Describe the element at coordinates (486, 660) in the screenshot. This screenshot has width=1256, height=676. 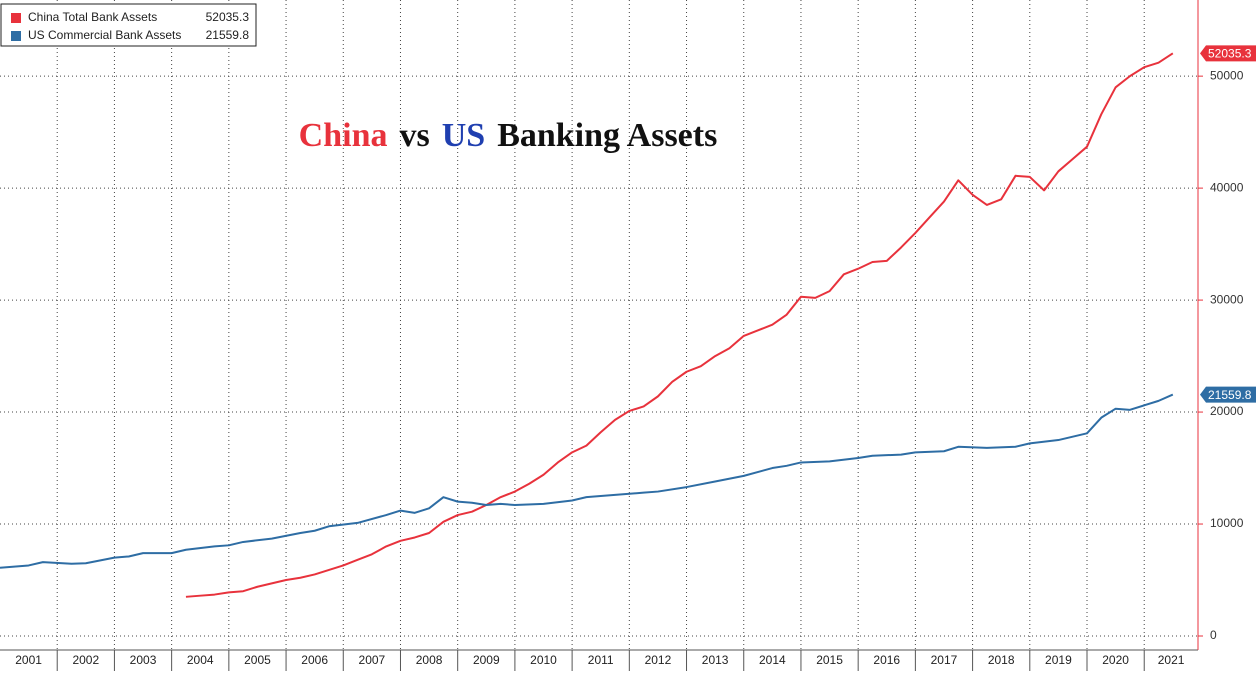
I see `x-tick-label: 2009` at that location.